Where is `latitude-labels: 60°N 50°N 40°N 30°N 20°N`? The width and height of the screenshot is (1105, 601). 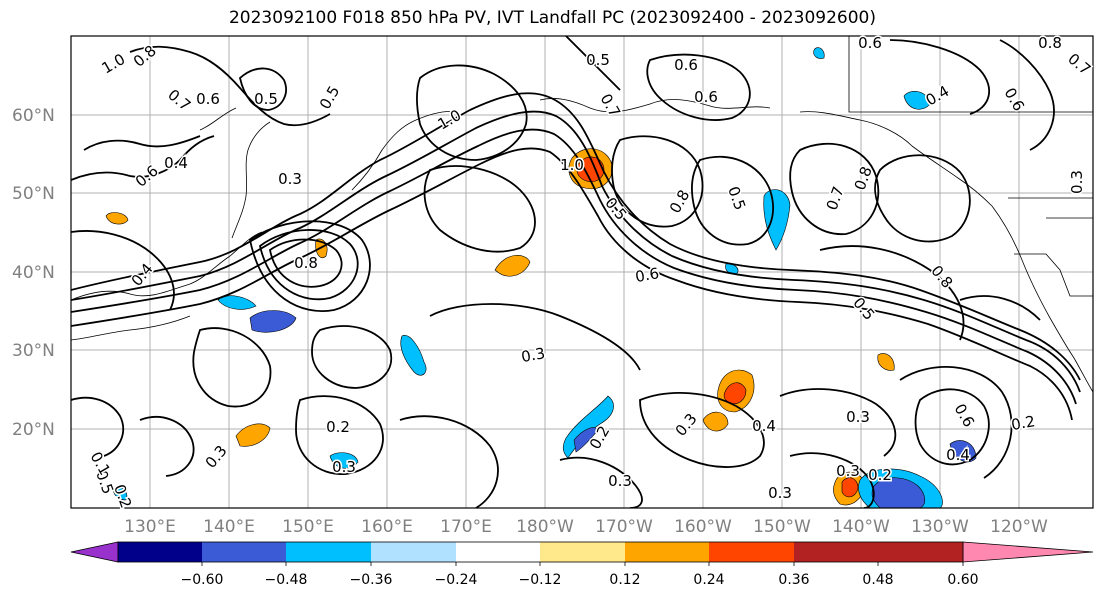 latitude-labels: 60°N 50°N 40°N 30°N 20°N is located at coordinates (33, 273).